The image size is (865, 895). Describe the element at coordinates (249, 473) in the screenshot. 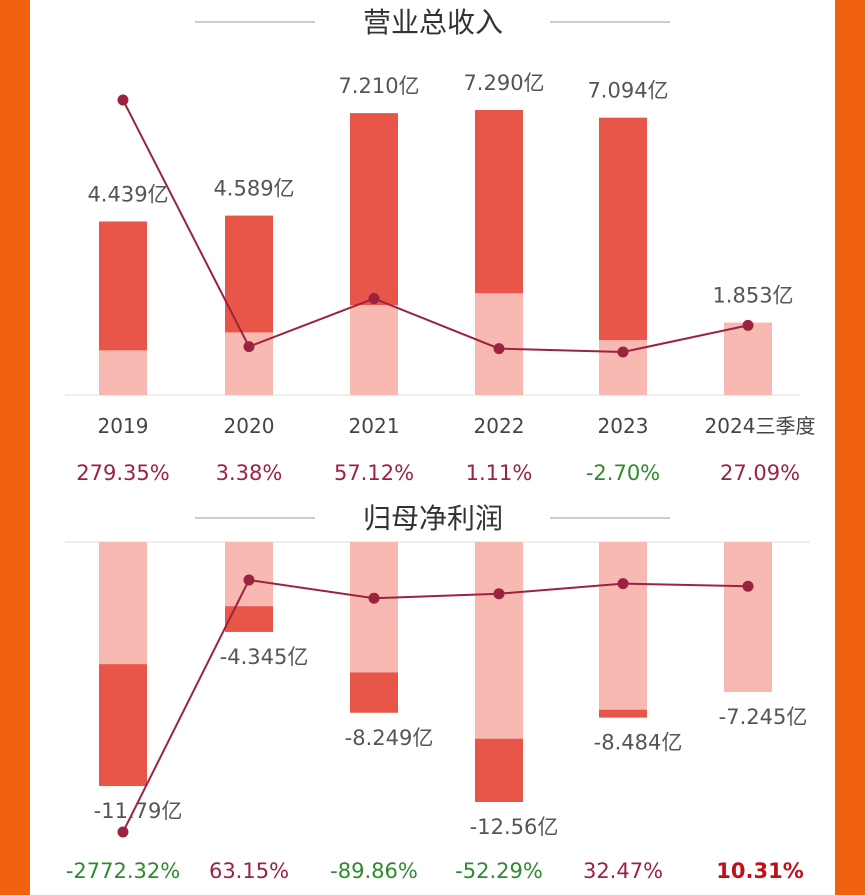

I see `revenue-growth-label-2: 3.38%` at that location.